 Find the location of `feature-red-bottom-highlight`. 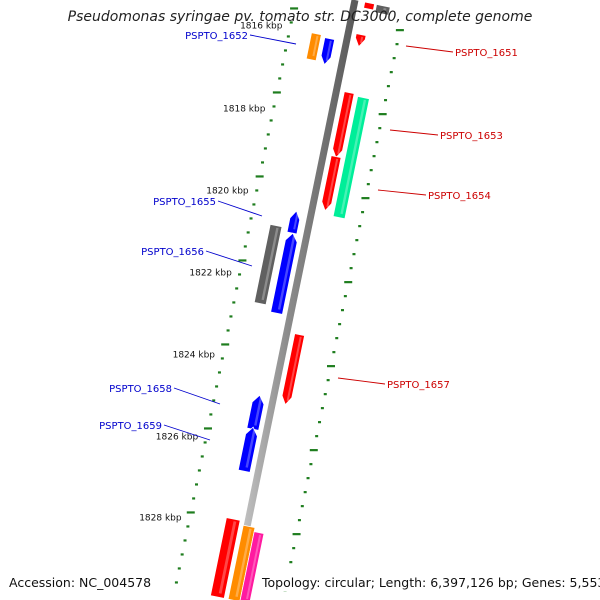

feature-red-bottom-highlight is located at coordinates (227, 557).